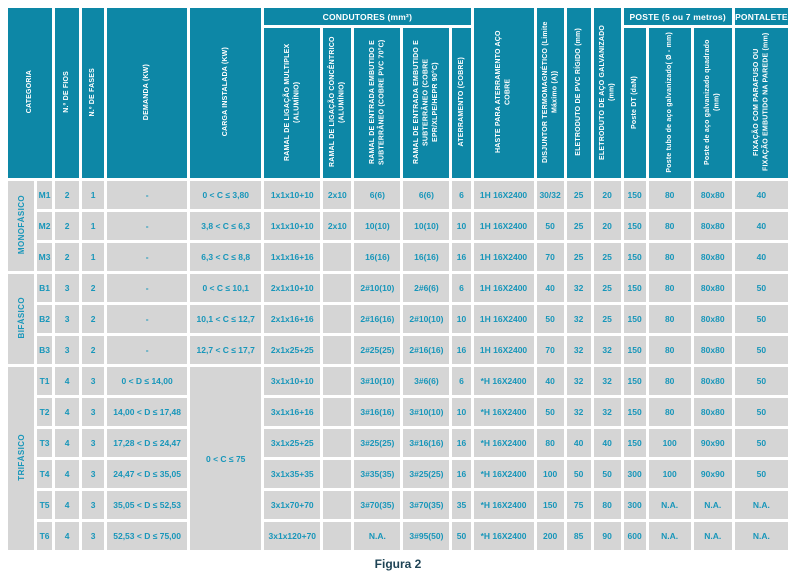 The height and width of the screenshot is (584, 796). What do you see at coordinates (93, 195) in the screenshot?
I see `cell: 1` at bounding box center [93, 195].